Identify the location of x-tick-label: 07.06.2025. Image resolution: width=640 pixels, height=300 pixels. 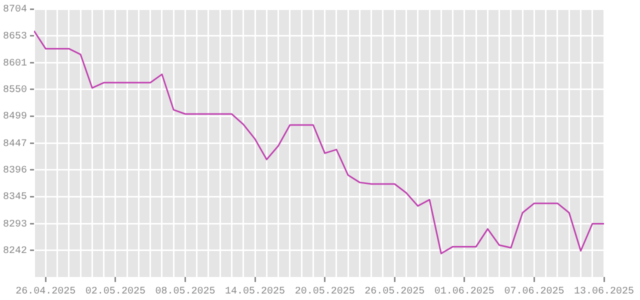
(534, 292).